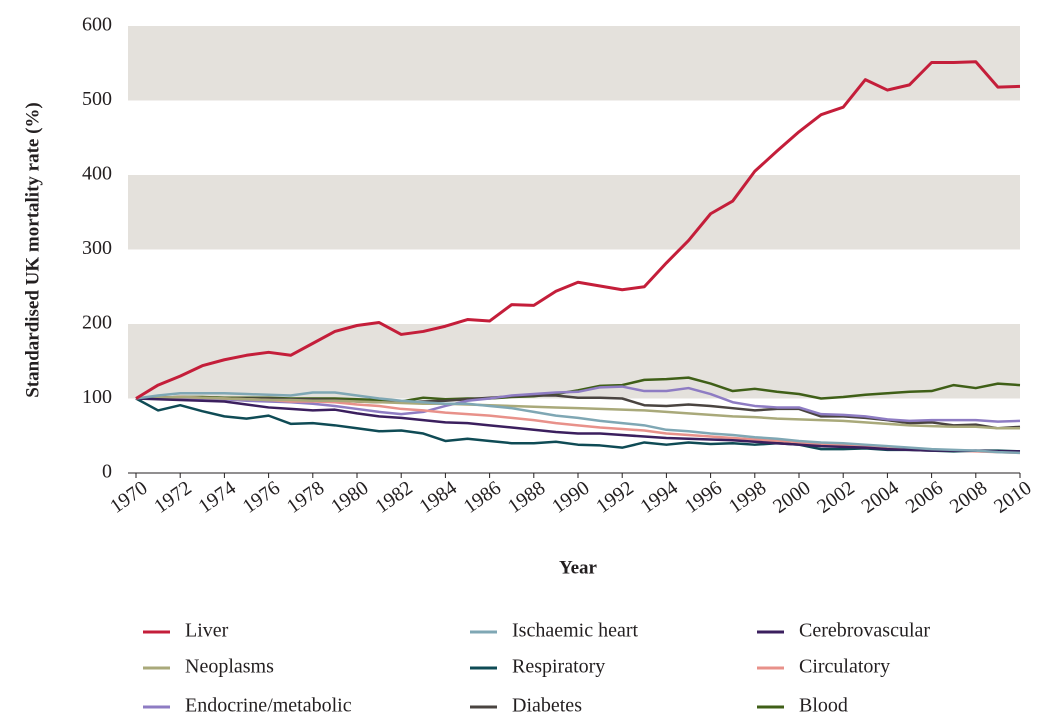 The height and width of the screenshot is (719, 1038). Describe the element at coordinates (570, 497) in the screenshot. I see `x-tick-label: 1990` at that location.